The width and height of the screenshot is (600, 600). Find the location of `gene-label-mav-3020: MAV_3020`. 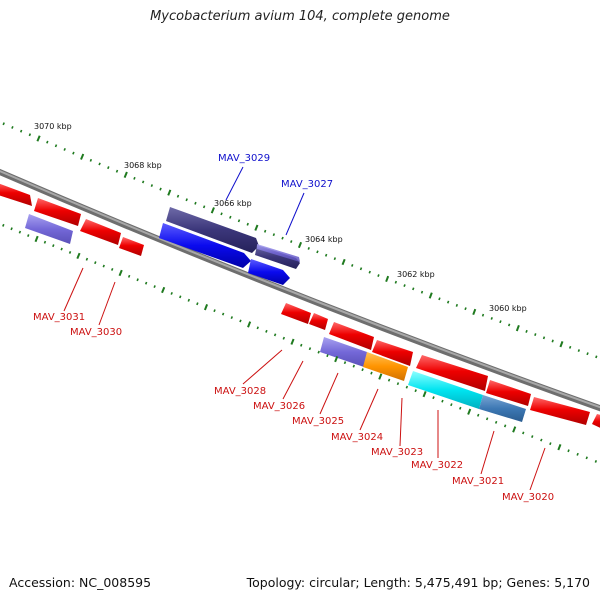

gene-label-mav-3020: MAV_3020 is located at coordinates (528, 497).